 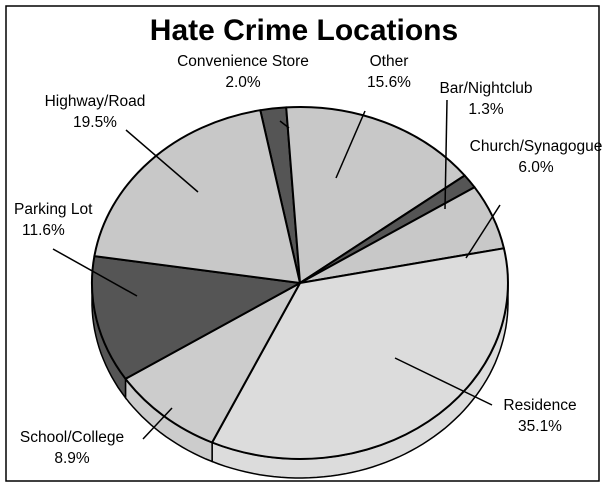 I want to click on slice-value-label: 2.0%, so click(x=243, y=82).